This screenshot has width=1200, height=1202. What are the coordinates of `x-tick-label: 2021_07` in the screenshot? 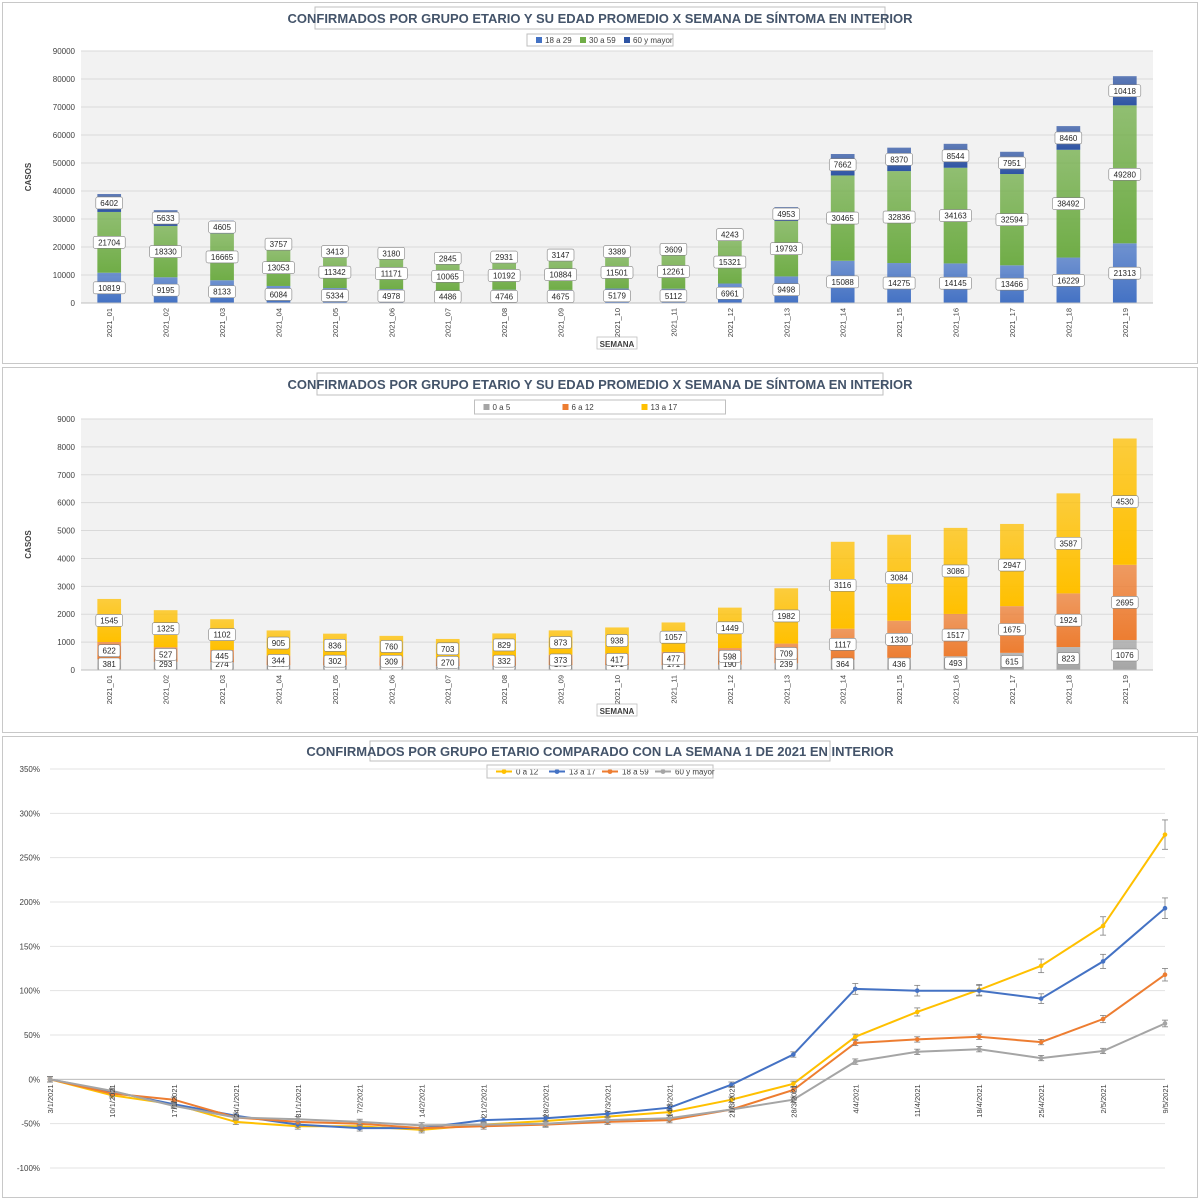 It's located at (448, 322).